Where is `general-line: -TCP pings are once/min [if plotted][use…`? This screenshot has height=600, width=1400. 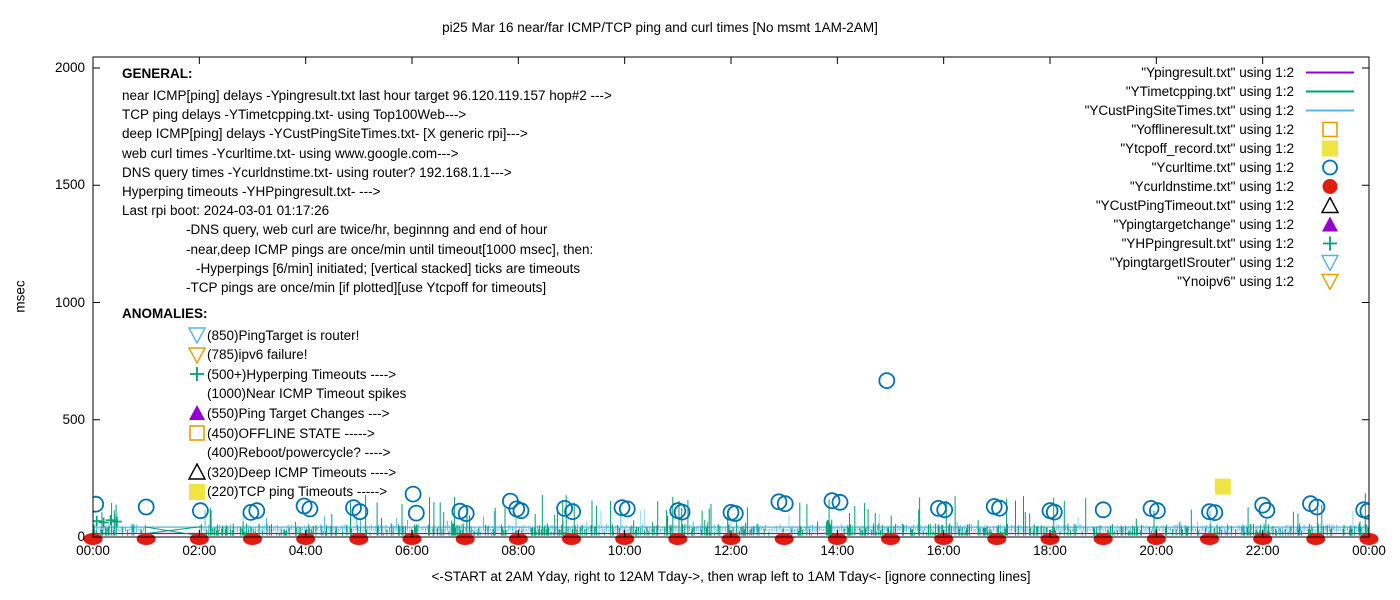 general-line: -TCP pings are once/min [if plotted][use… is located at coordinates (366, 288).